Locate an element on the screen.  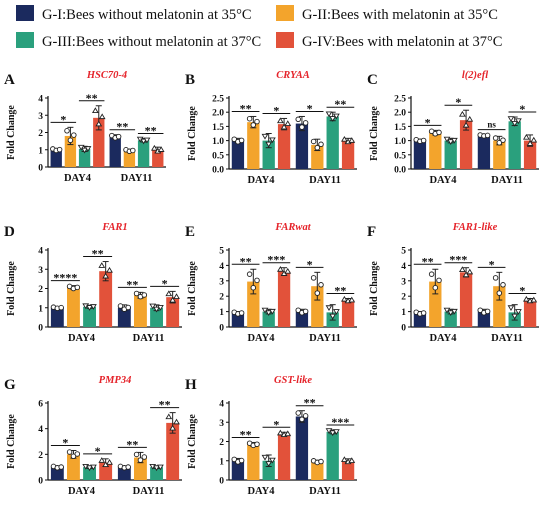
y-tick-label: 1.5 is located at coordinates (400, 128).